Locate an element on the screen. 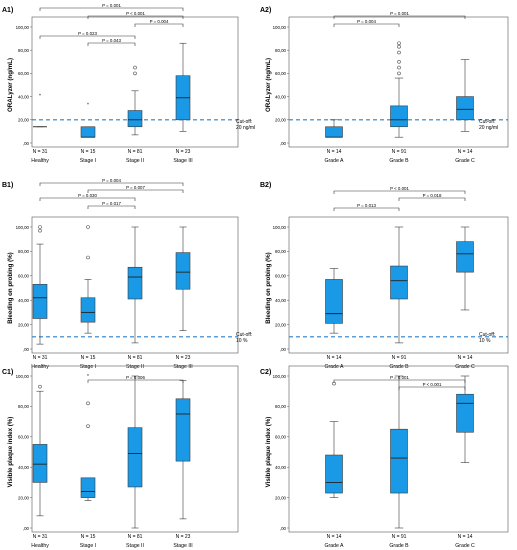  cutoff-label: Cut-off: is located at coordinates (487, 122).